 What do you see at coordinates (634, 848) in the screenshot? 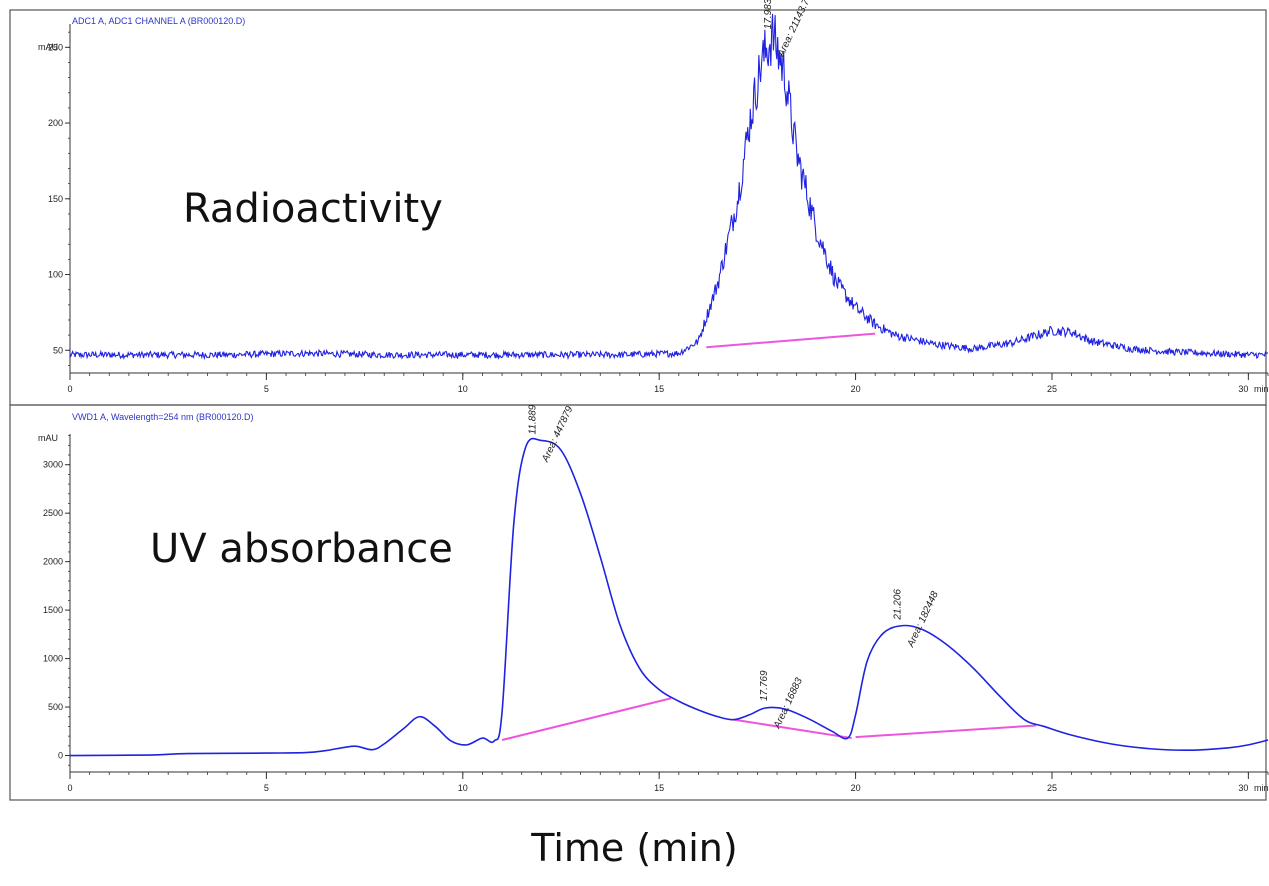
I see `x-axis-label: Time (min)` at bounding box center [634, 848].